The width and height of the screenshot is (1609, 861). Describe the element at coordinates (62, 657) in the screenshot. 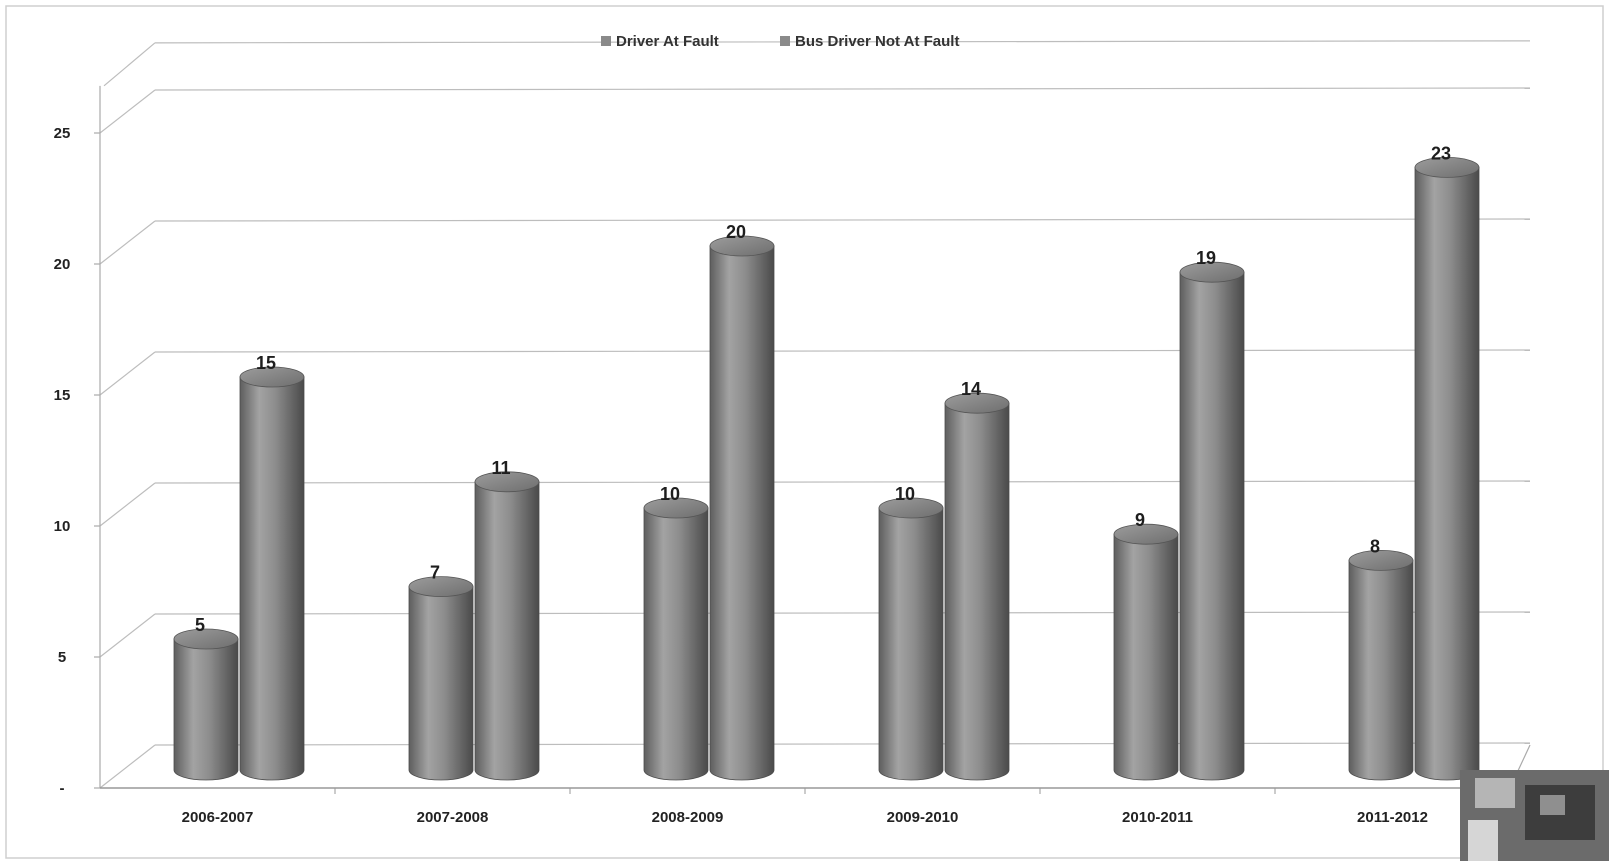

I see `y-tick-label: 5` at that location.